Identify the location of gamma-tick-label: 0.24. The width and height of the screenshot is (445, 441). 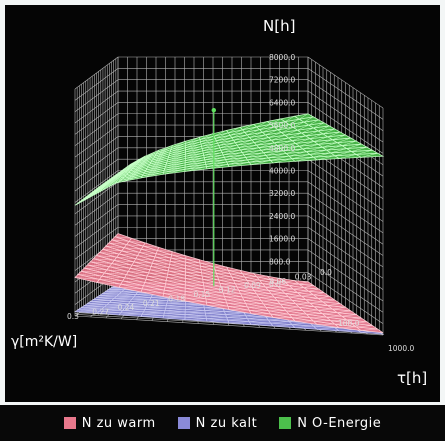
(126, 307).